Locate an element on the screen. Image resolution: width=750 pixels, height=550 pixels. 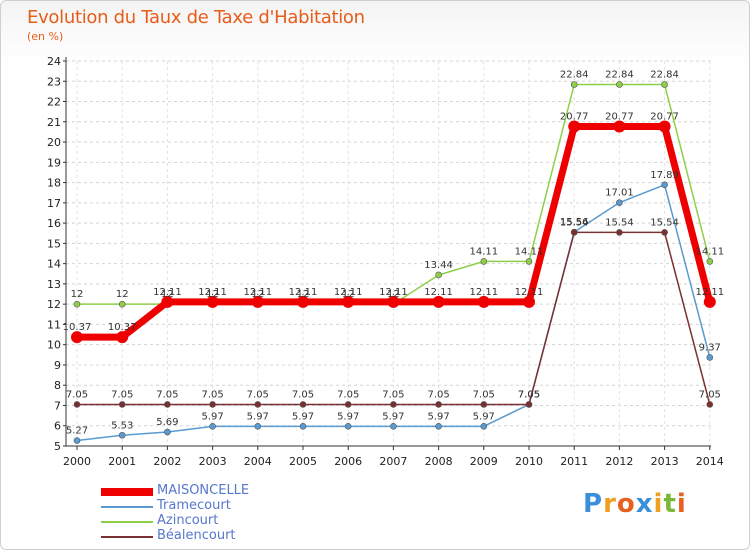
logo-letter: o is located at coordinates (626, 504).